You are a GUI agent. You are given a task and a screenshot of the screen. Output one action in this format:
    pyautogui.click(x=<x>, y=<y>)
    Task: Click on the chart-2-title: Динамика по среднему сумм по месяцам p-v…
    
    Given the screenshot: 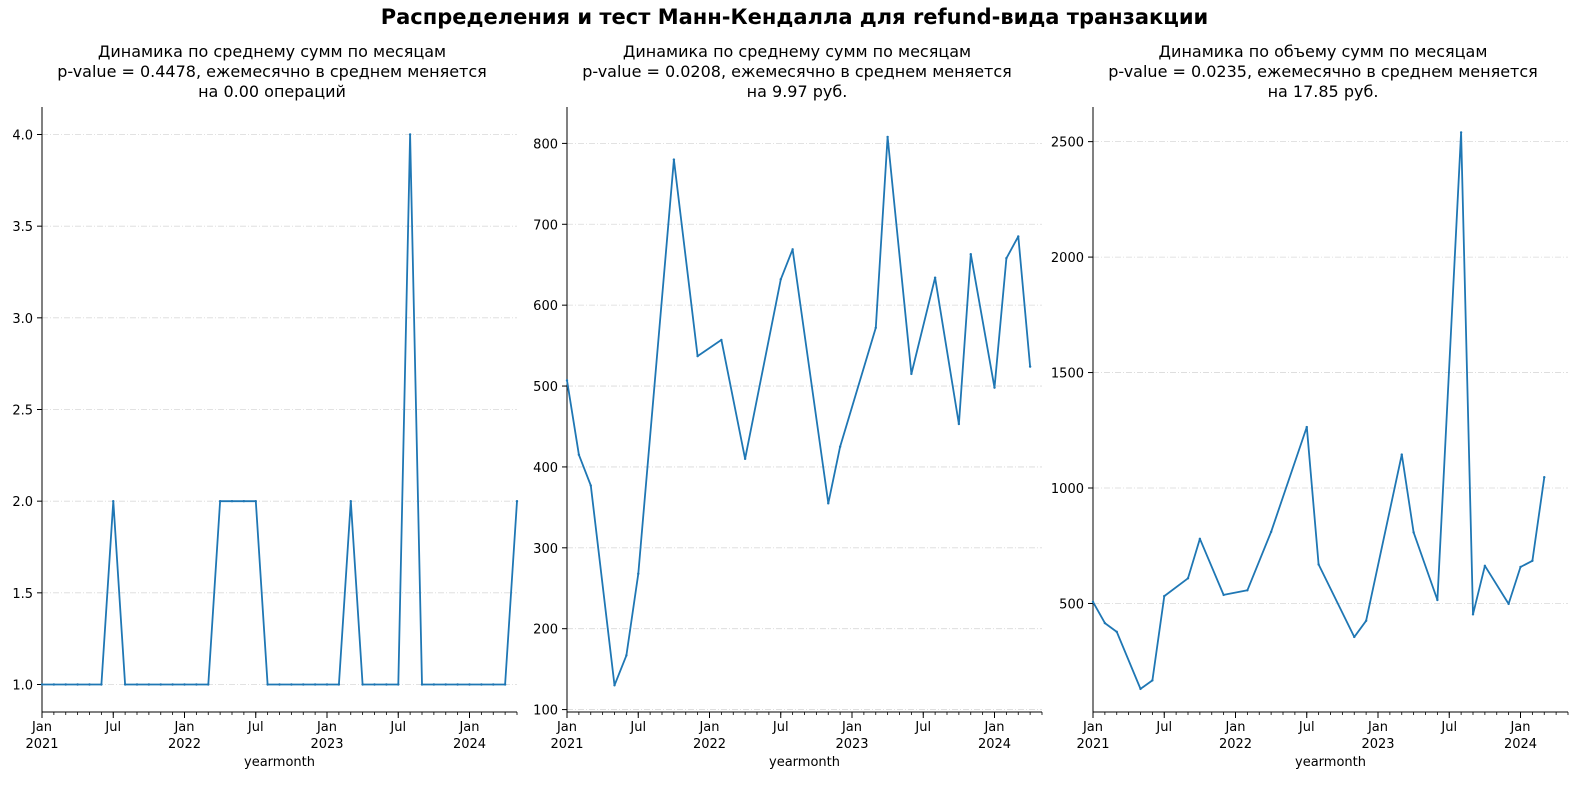 What is the action you would take?
    pyautogui.click(x=797, y=72)
    